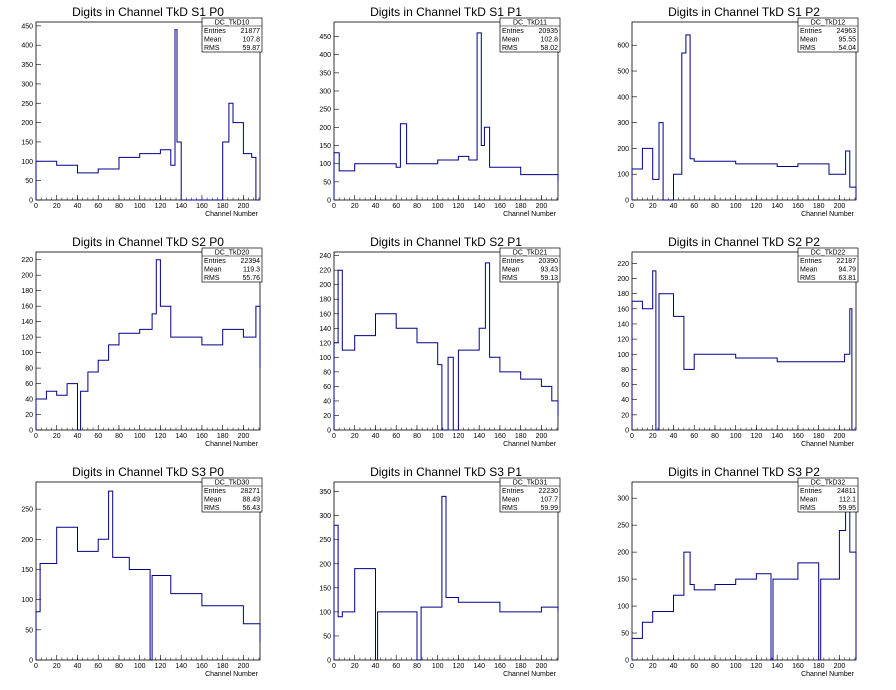 This screenshot has width=896, height=690. I want to click on stats-value: 58.02, so click(549, 48).